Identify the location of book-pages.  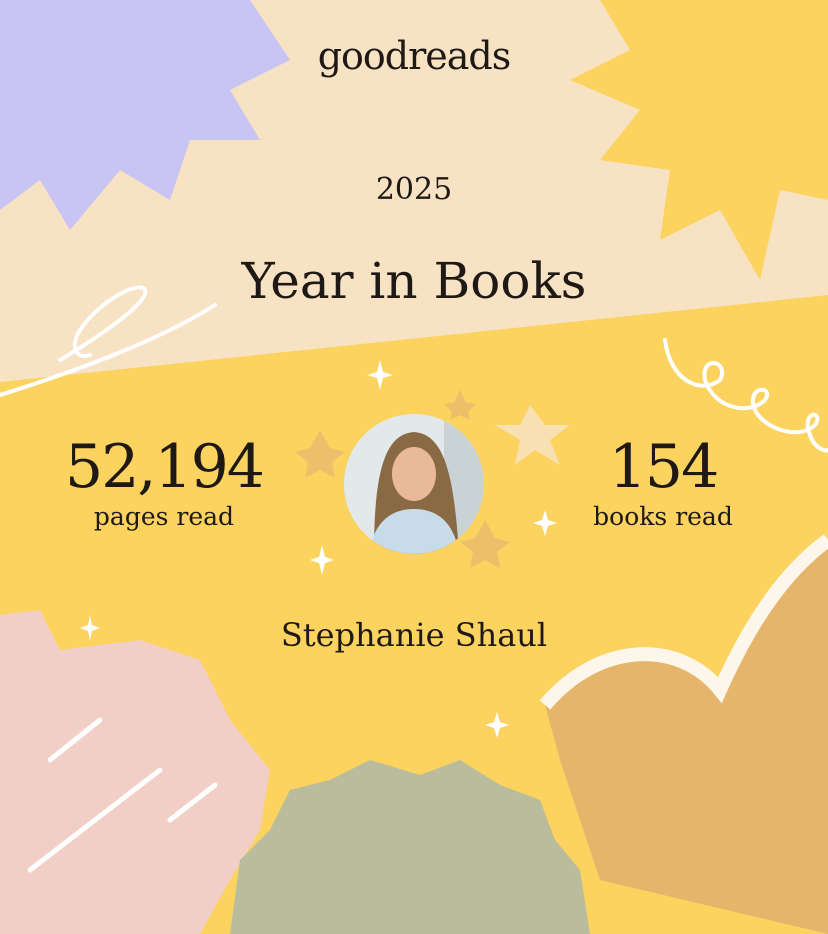
(683, 622).